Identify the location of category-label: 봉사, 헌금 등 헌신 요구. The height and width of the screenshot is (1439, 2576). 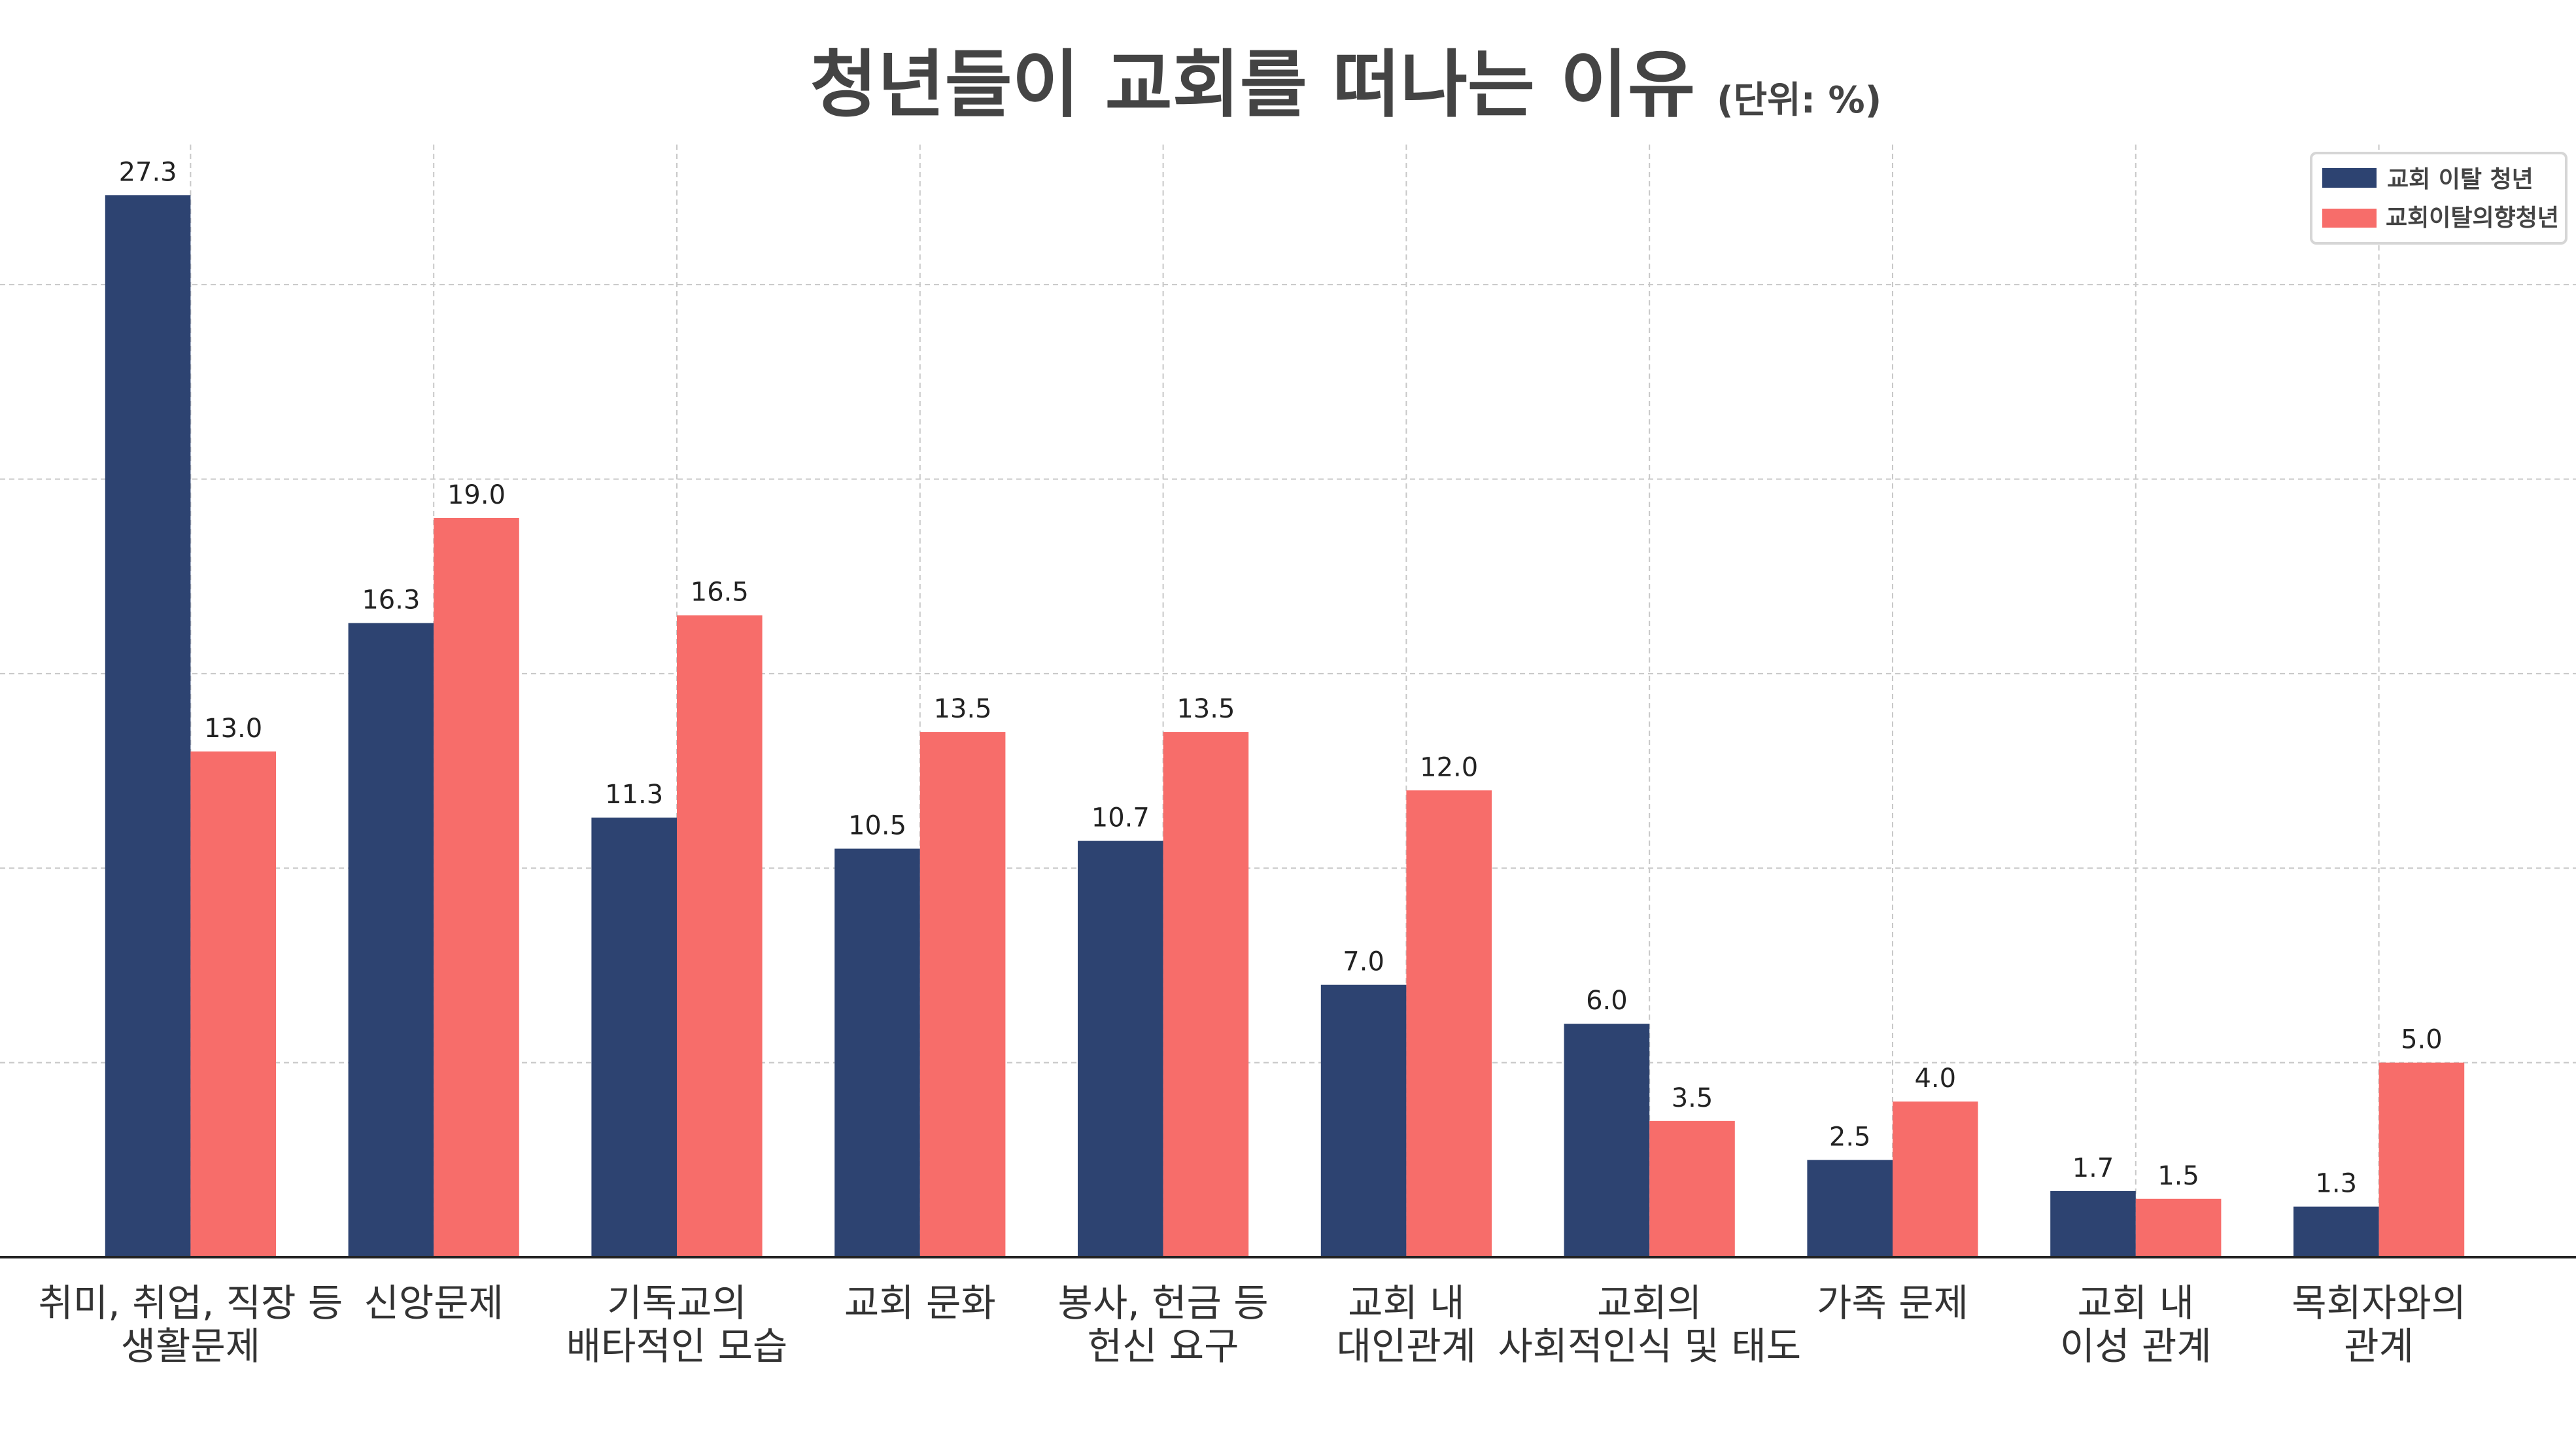
(1164, 1324).